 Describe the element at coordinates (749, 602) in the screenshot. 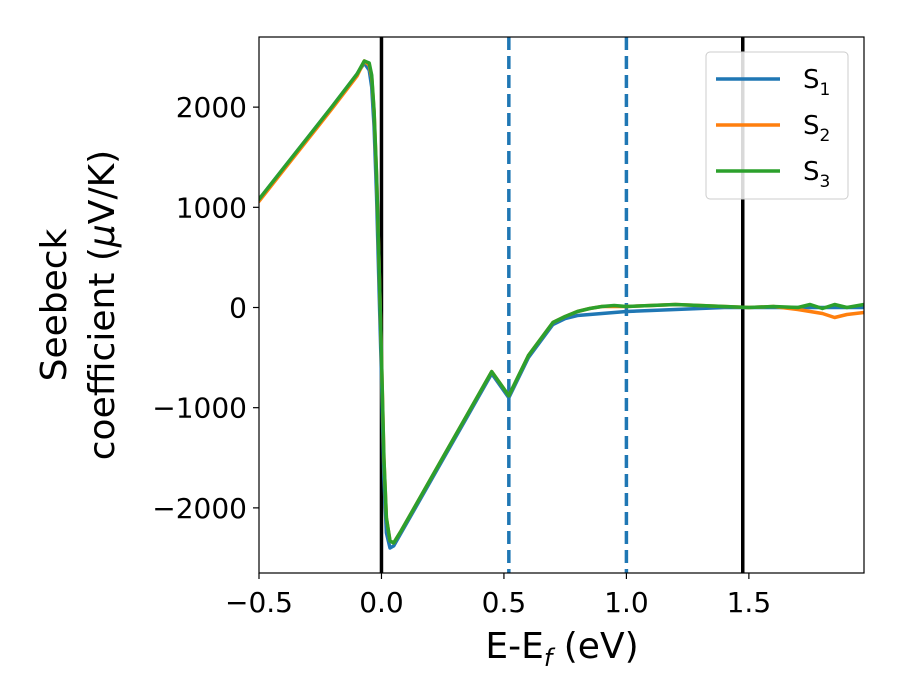

I see `x-tick-label: 1.5` at that location.